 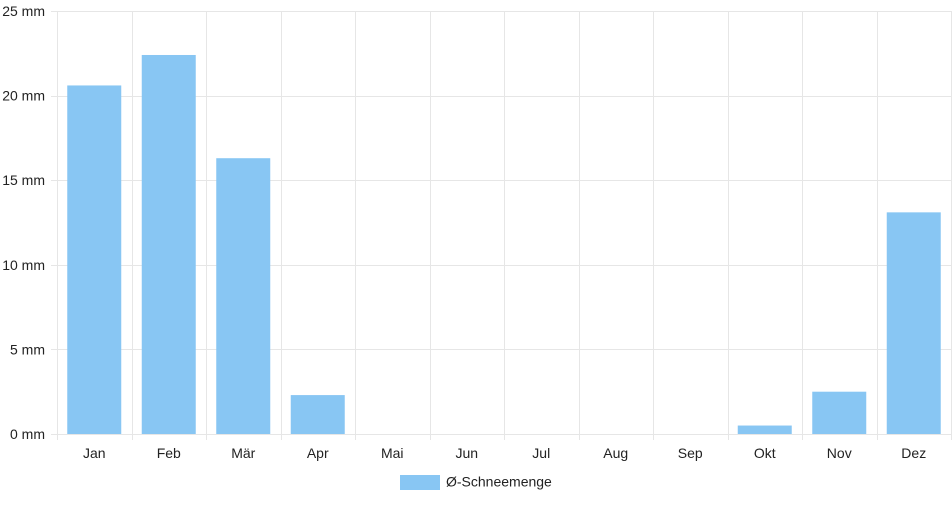 I want to click on x-tick-label: Apr, so click(x=318, y=453).